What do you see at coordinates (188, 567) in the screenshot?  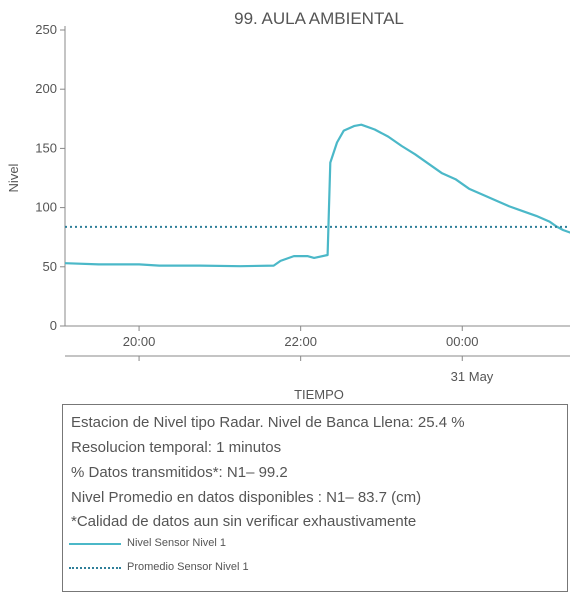 I see `legend-label-promedio: Promedio Sensor Nivel 1` at bounding box center [188, 567].